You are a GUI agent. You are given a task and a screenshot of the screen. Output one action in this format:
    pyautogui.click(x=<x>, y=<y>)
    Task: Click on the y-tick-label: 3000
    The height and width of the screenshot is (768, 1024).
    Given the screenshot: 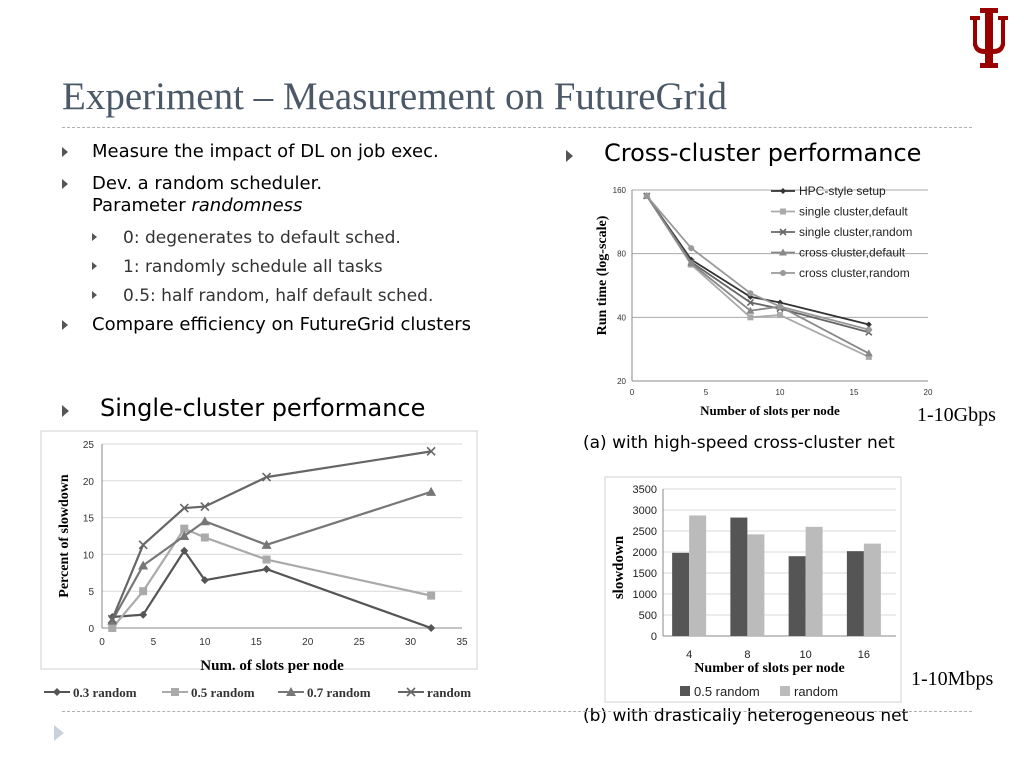 What is the action you would take?
    pyautogui.click(x=645, y=511)
    